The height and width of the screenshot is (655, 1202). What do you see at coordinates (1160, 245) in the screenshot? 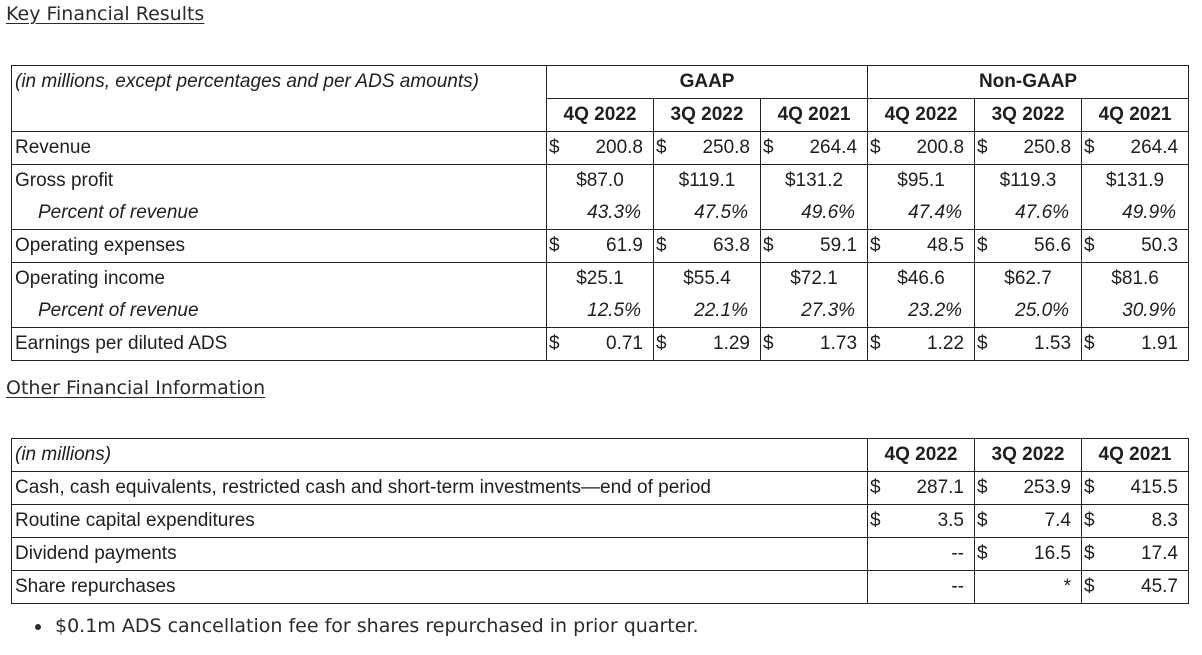
I see `opex-value: 50.3` at bounding box center [1160, 245].